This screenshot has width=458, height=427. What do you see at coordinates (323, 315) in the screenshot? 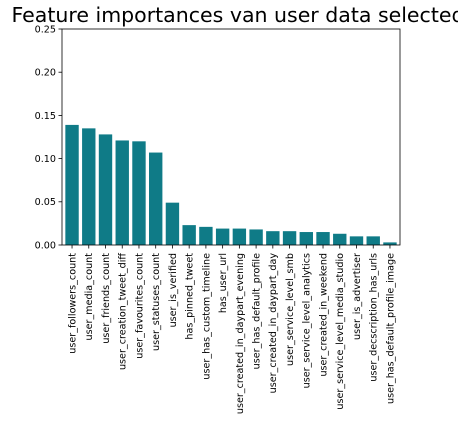
I see `x-tick-label: user_created_in_weekend` at bounding box center [323, 315].